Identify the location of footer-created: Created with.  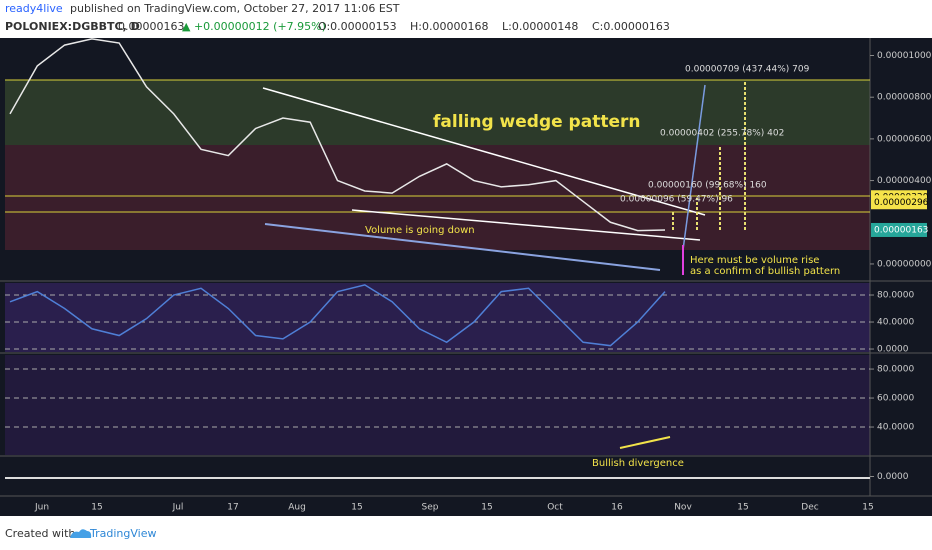
(40, 533).